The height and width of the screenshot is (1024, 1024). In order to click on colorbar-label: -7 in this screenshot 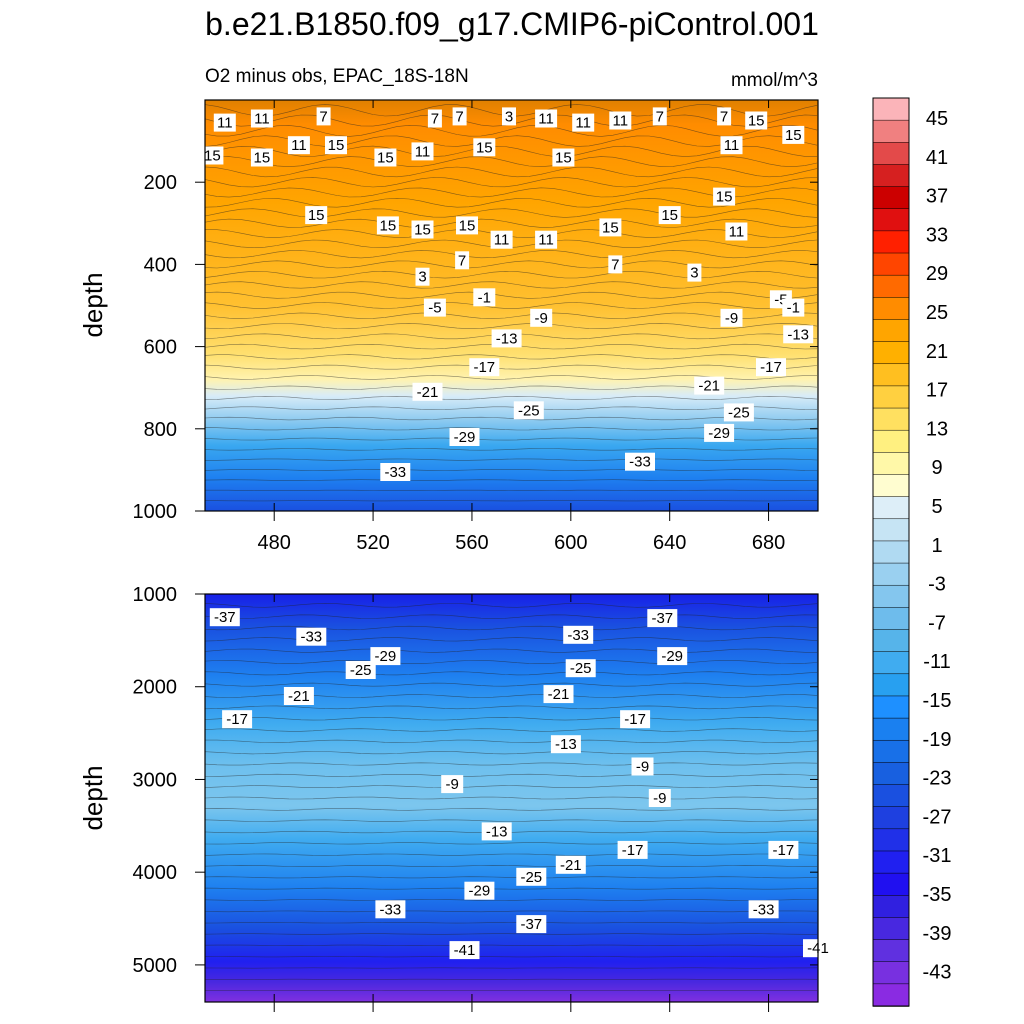, I will do `click(937, 623)`.